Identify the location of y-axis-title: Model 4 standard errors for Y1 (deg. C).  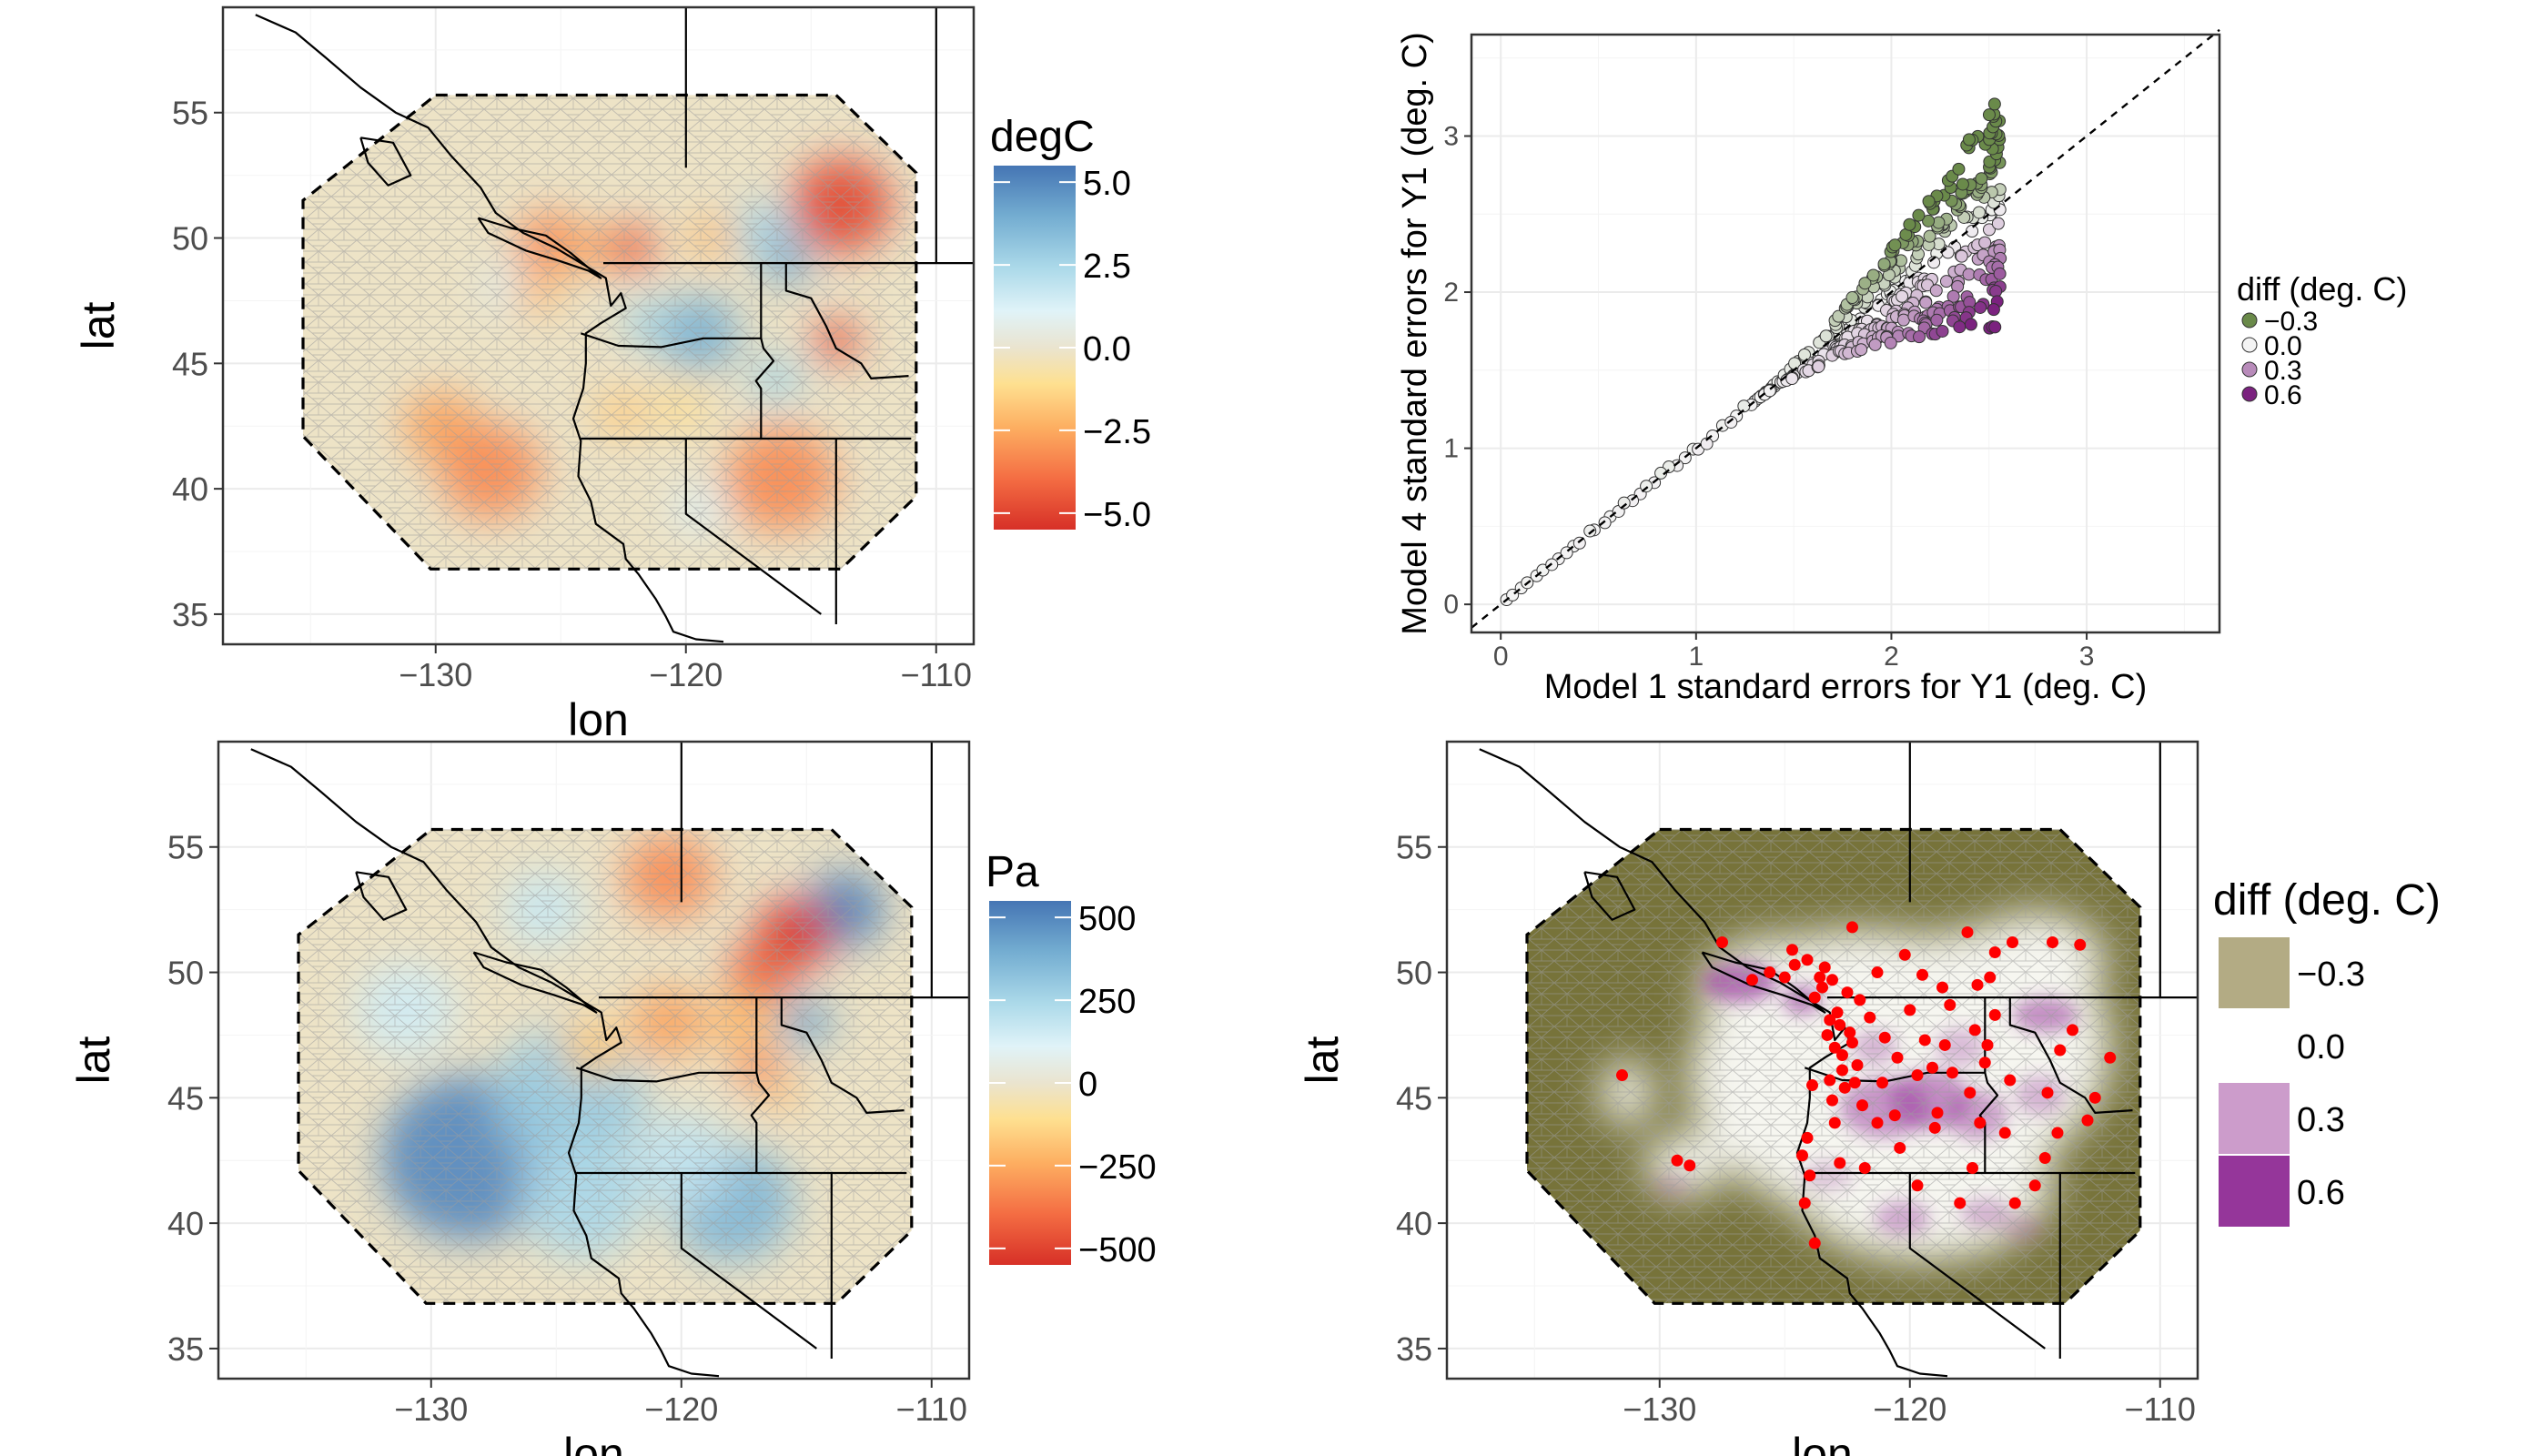
(1415, 333).